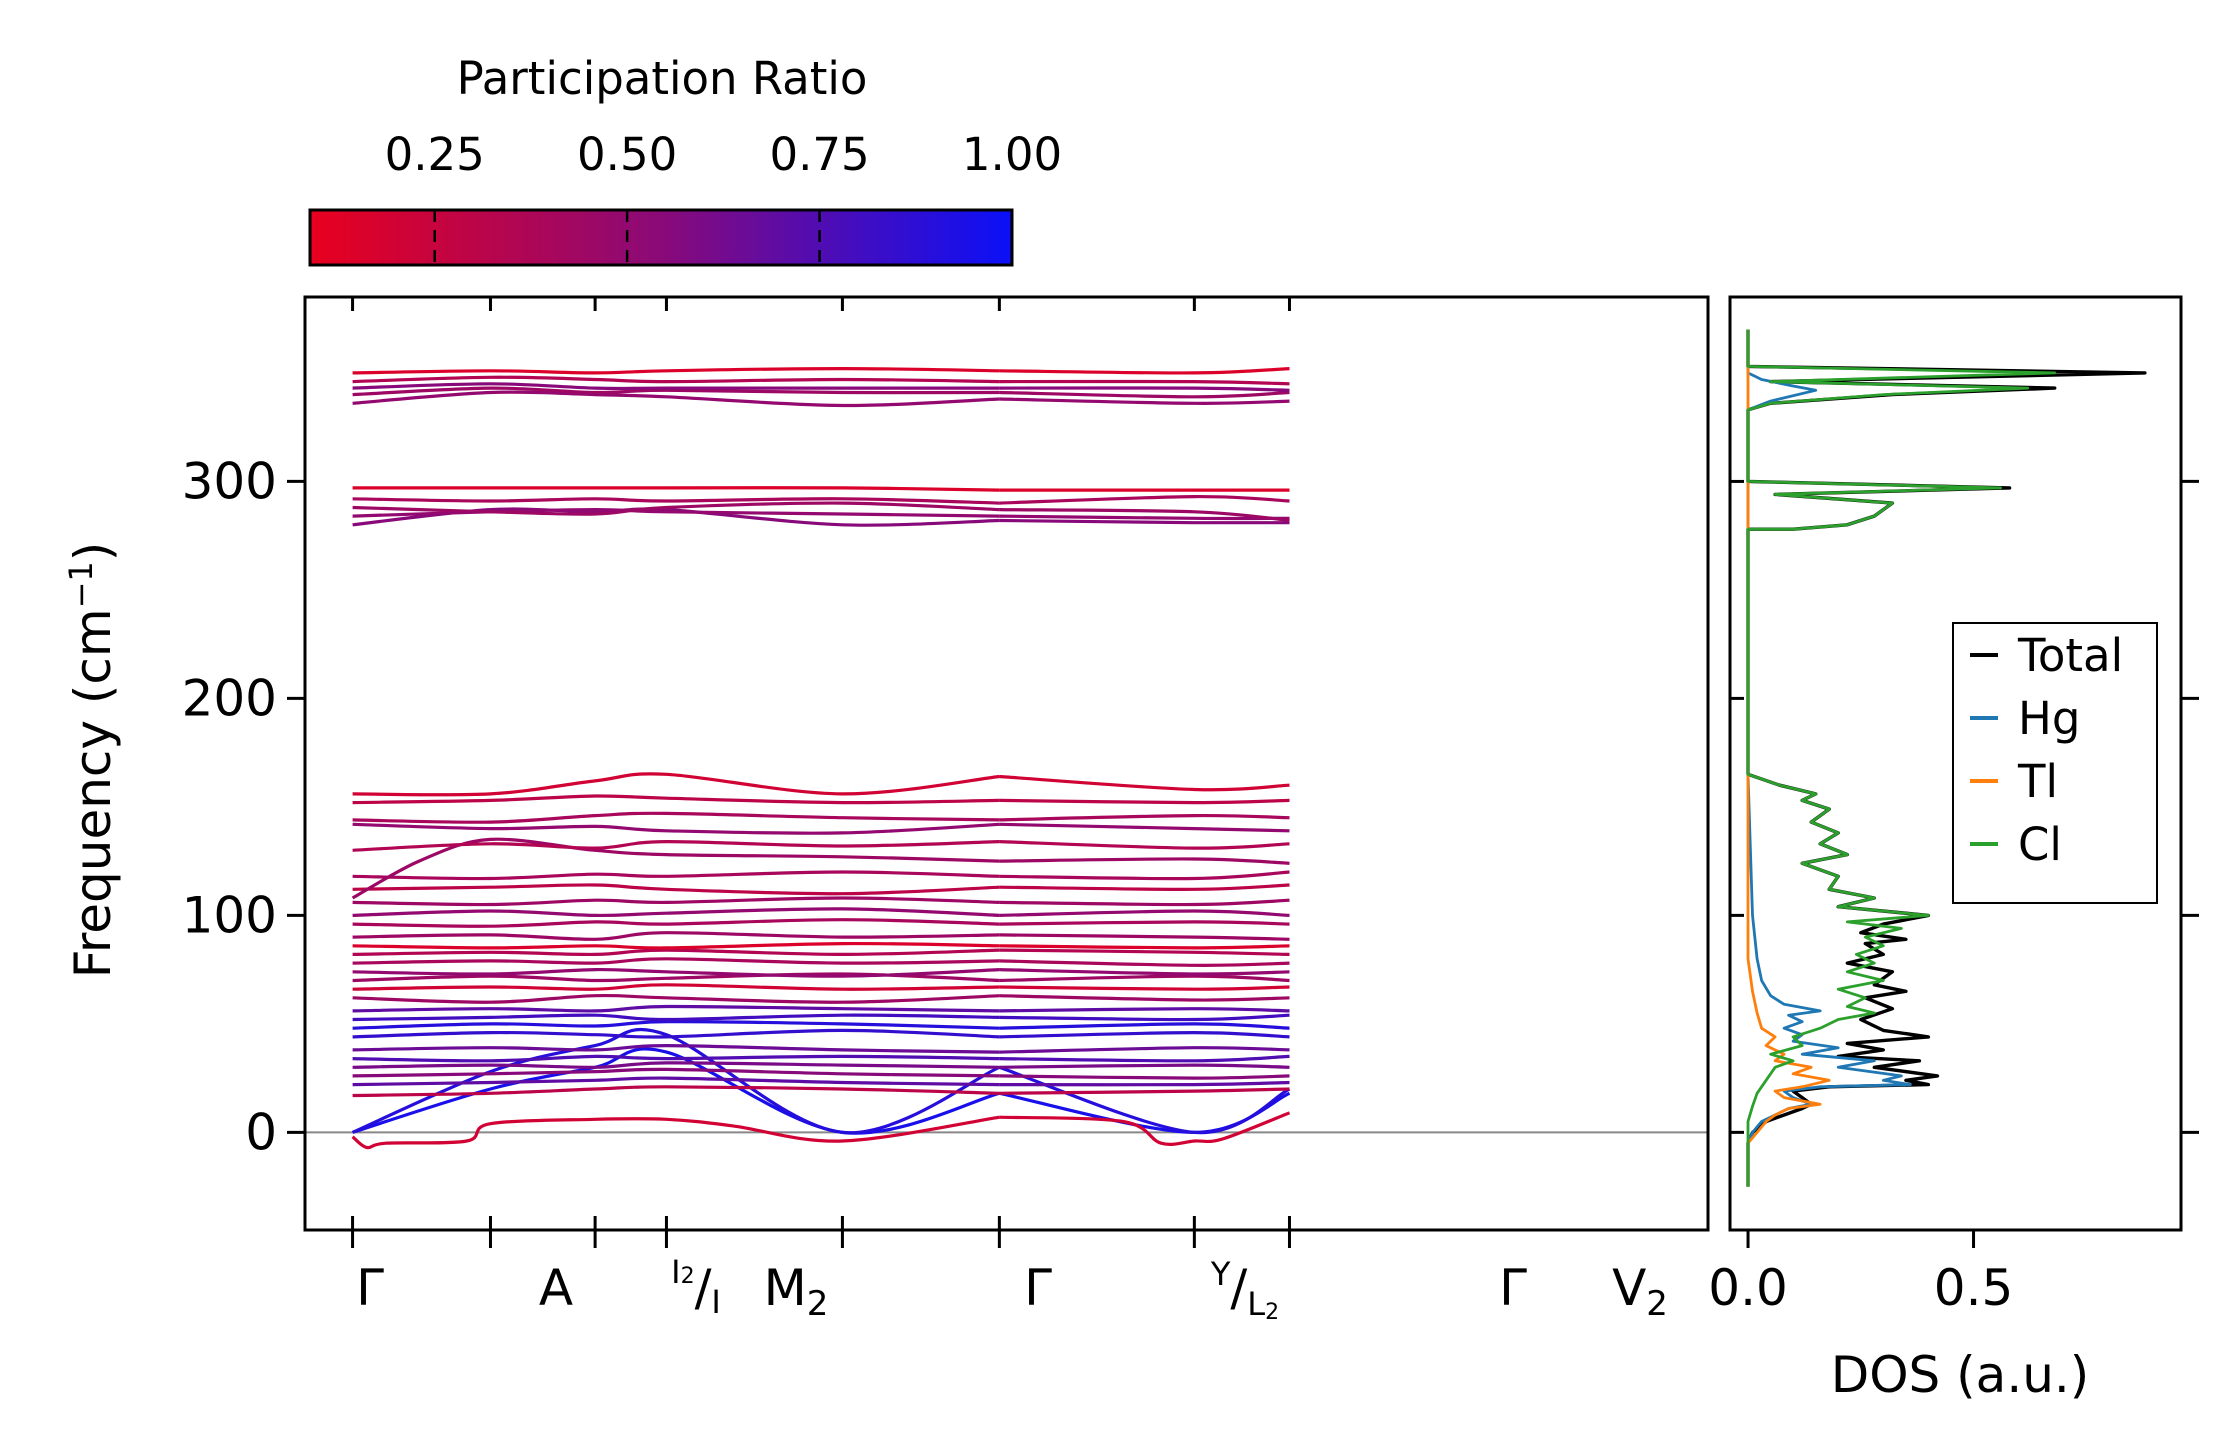 This screenshot has height=1455, width=2222. Describe the element at coordinates (229, 915) in the screenshot. I see `band-y-tick-label: 100` at that location.